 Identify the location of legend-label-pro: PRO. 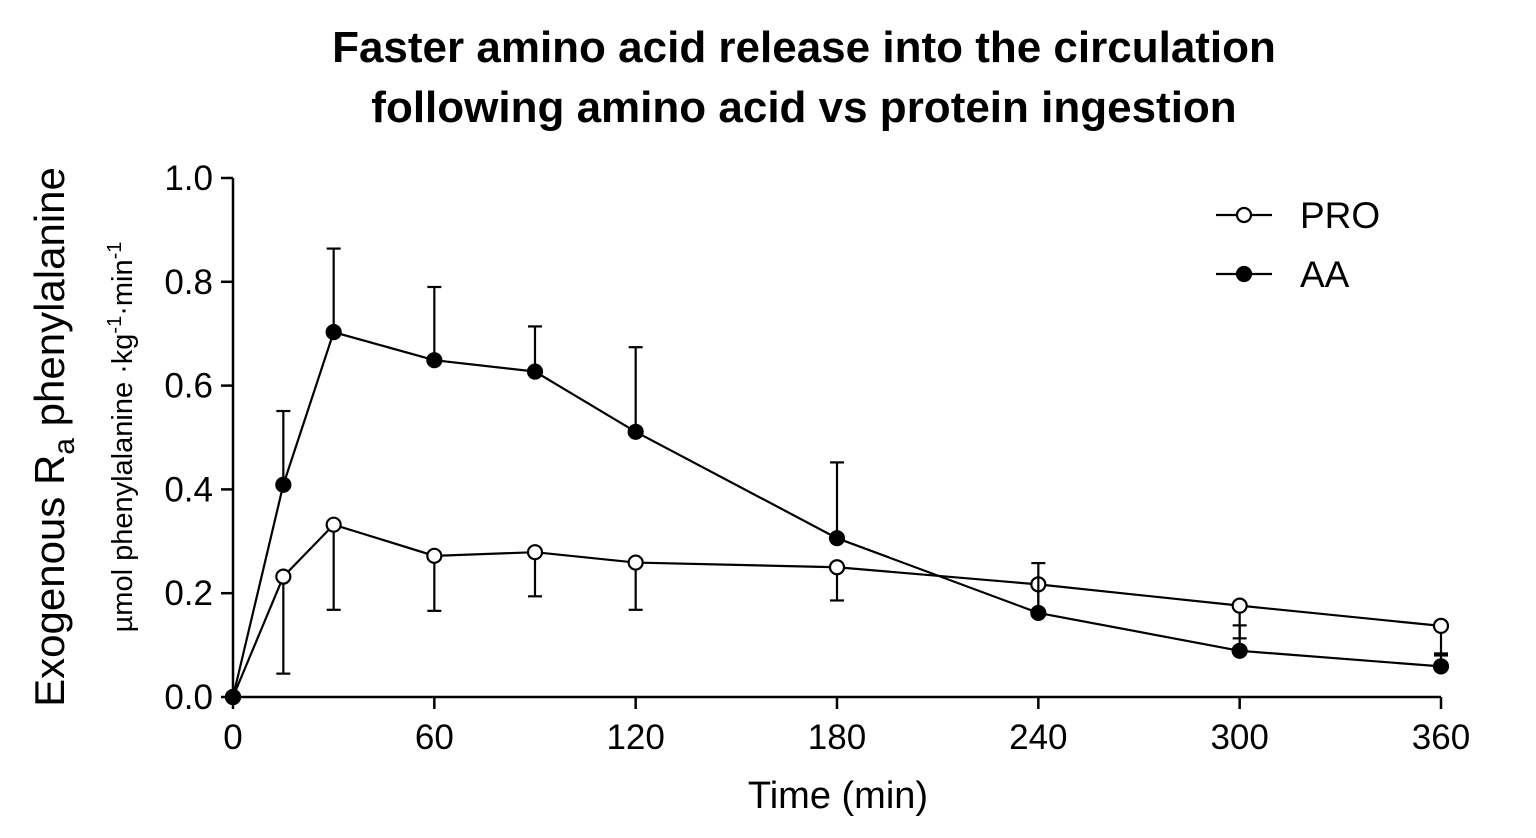
(1340, 215).